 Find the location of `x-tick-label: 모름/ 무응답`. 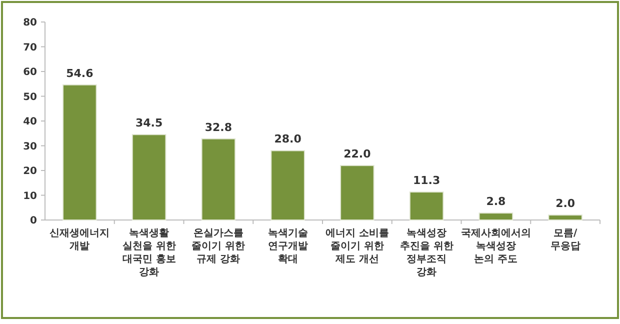

x-tick-label: 모름/ 무응답 is located at coordinates (565, 240).